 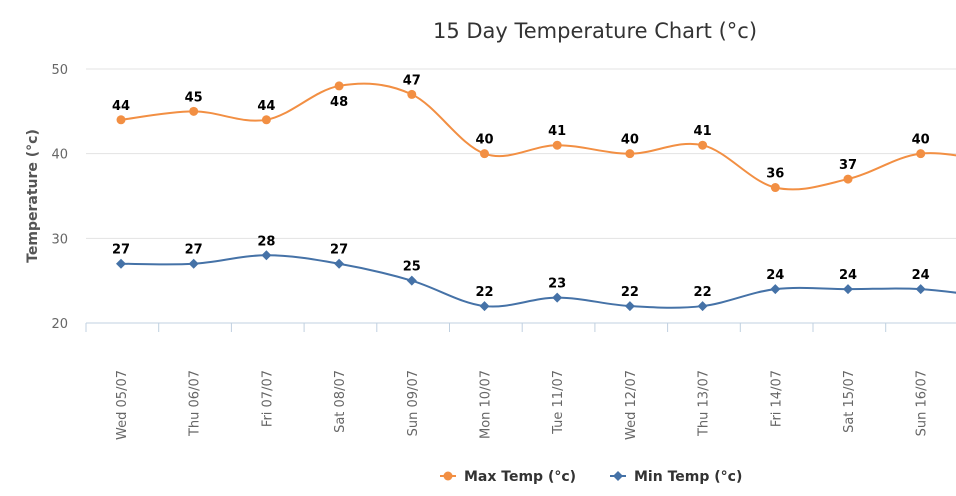 What do you see at coordinates (194, 97) in the screenshot?
I see `data-label: 45` at bounding box center [194, 97].